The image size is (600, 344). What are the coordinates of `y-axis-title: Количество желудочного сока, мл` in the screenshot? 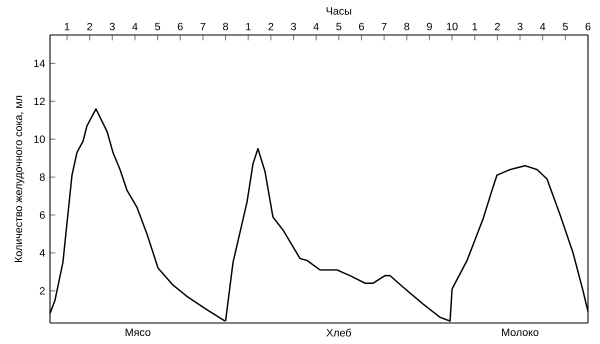 It's located at (19, 179).